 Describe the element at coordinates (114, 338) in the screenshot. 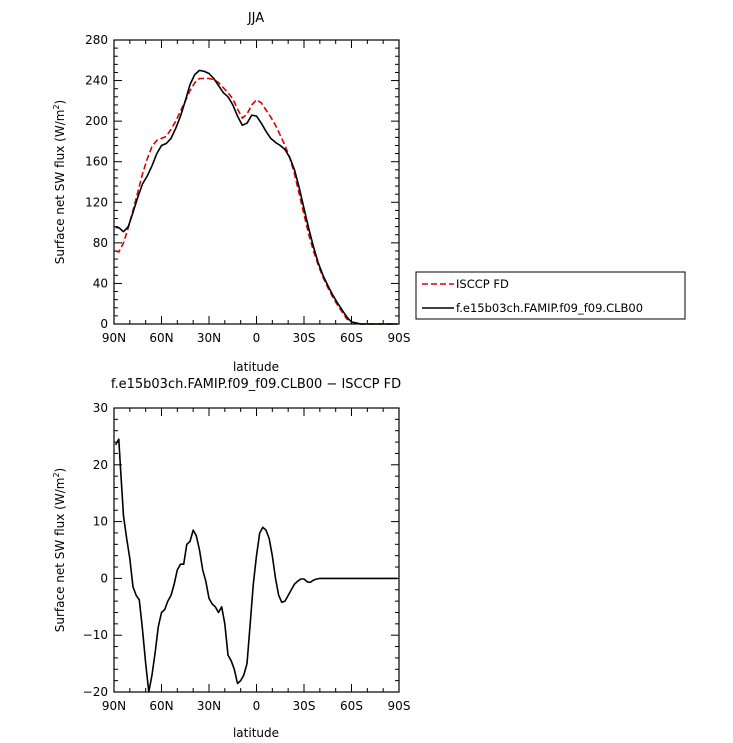

I see `top-x-tick-label: 90N` at that location.